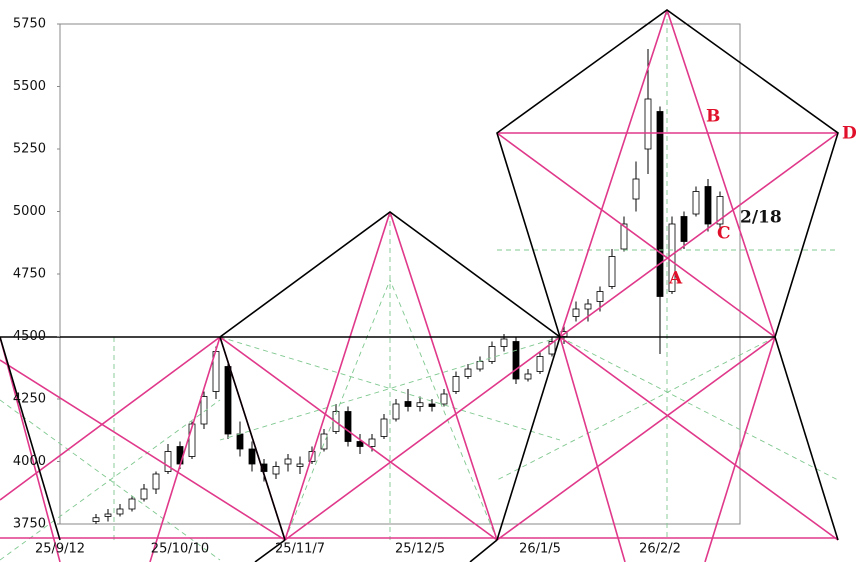  What do you see at coordinates (660, 549) in the screenshot?
I see `x-tick-label: 26/2/2` at bounding box center [660, 549].